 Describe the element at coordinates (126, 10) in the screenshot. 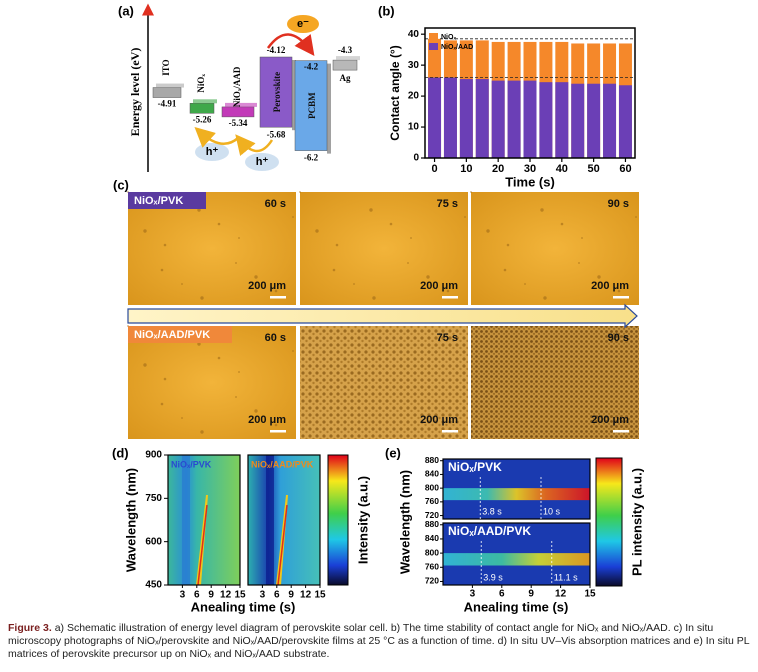

I see `panel-label: (a)` at that location.